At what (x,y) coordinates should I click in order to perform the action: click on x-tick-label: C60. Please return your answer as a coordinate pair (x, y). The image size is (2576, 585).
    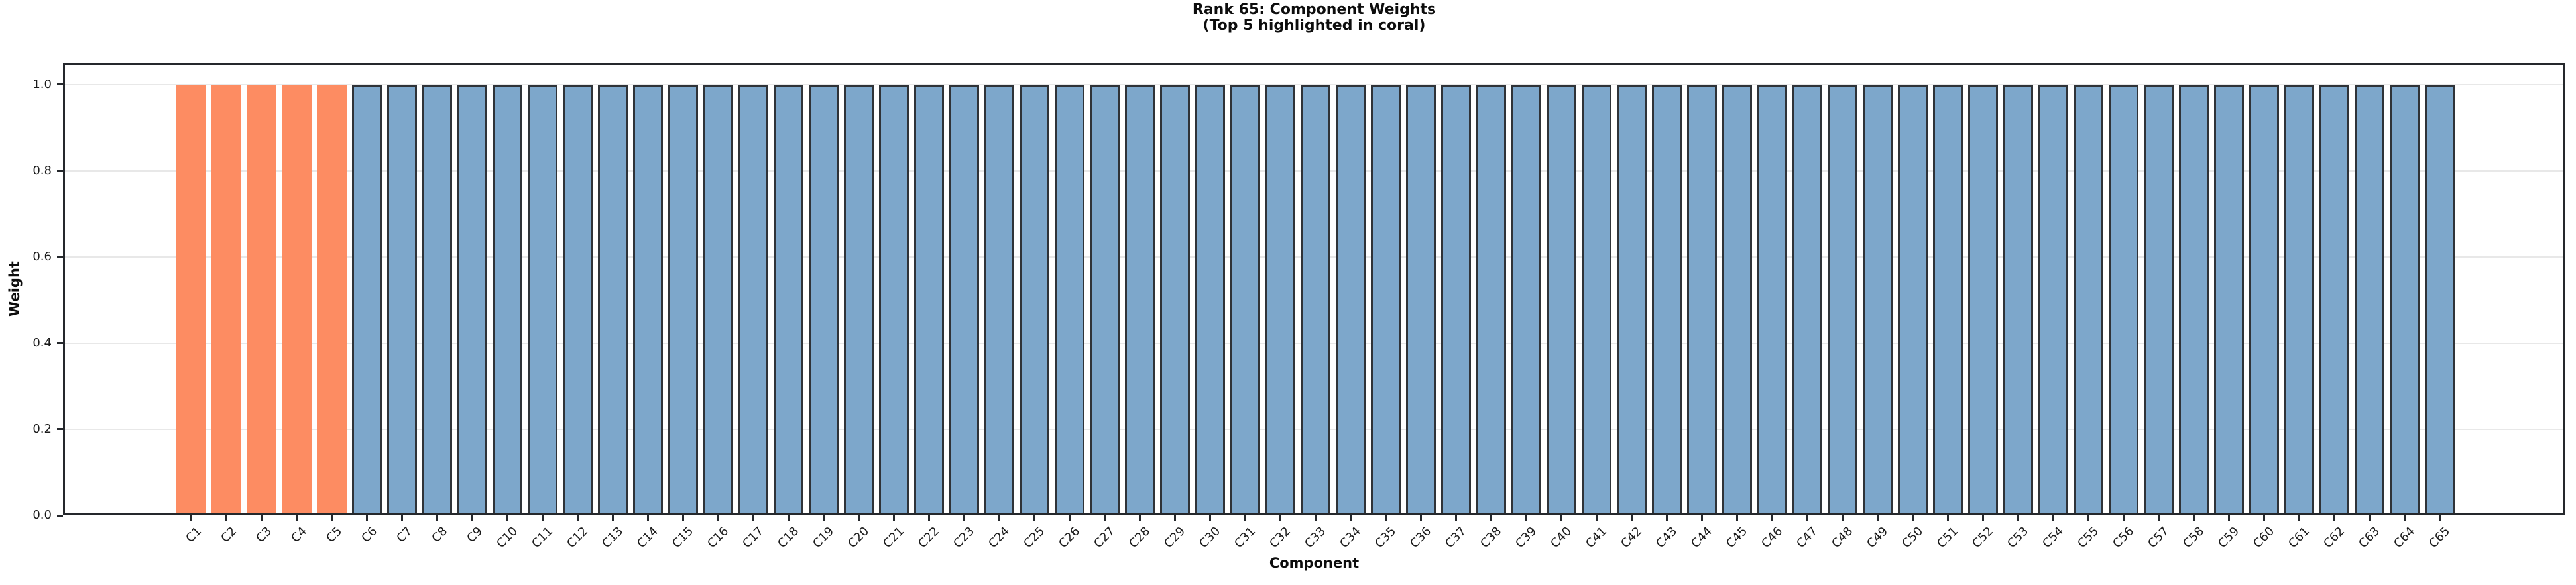
    Looking at the image, I should click on (2264, 537).